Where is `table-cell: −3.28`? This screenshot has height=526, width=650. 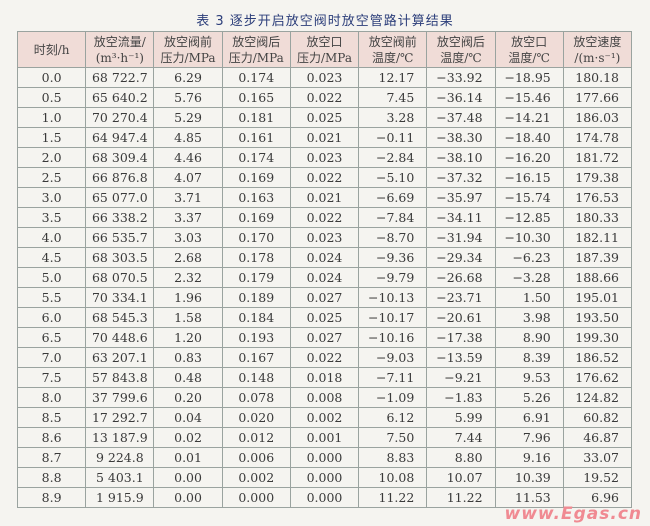 table-cell: −3.28 is located at coordinates (529, 277).